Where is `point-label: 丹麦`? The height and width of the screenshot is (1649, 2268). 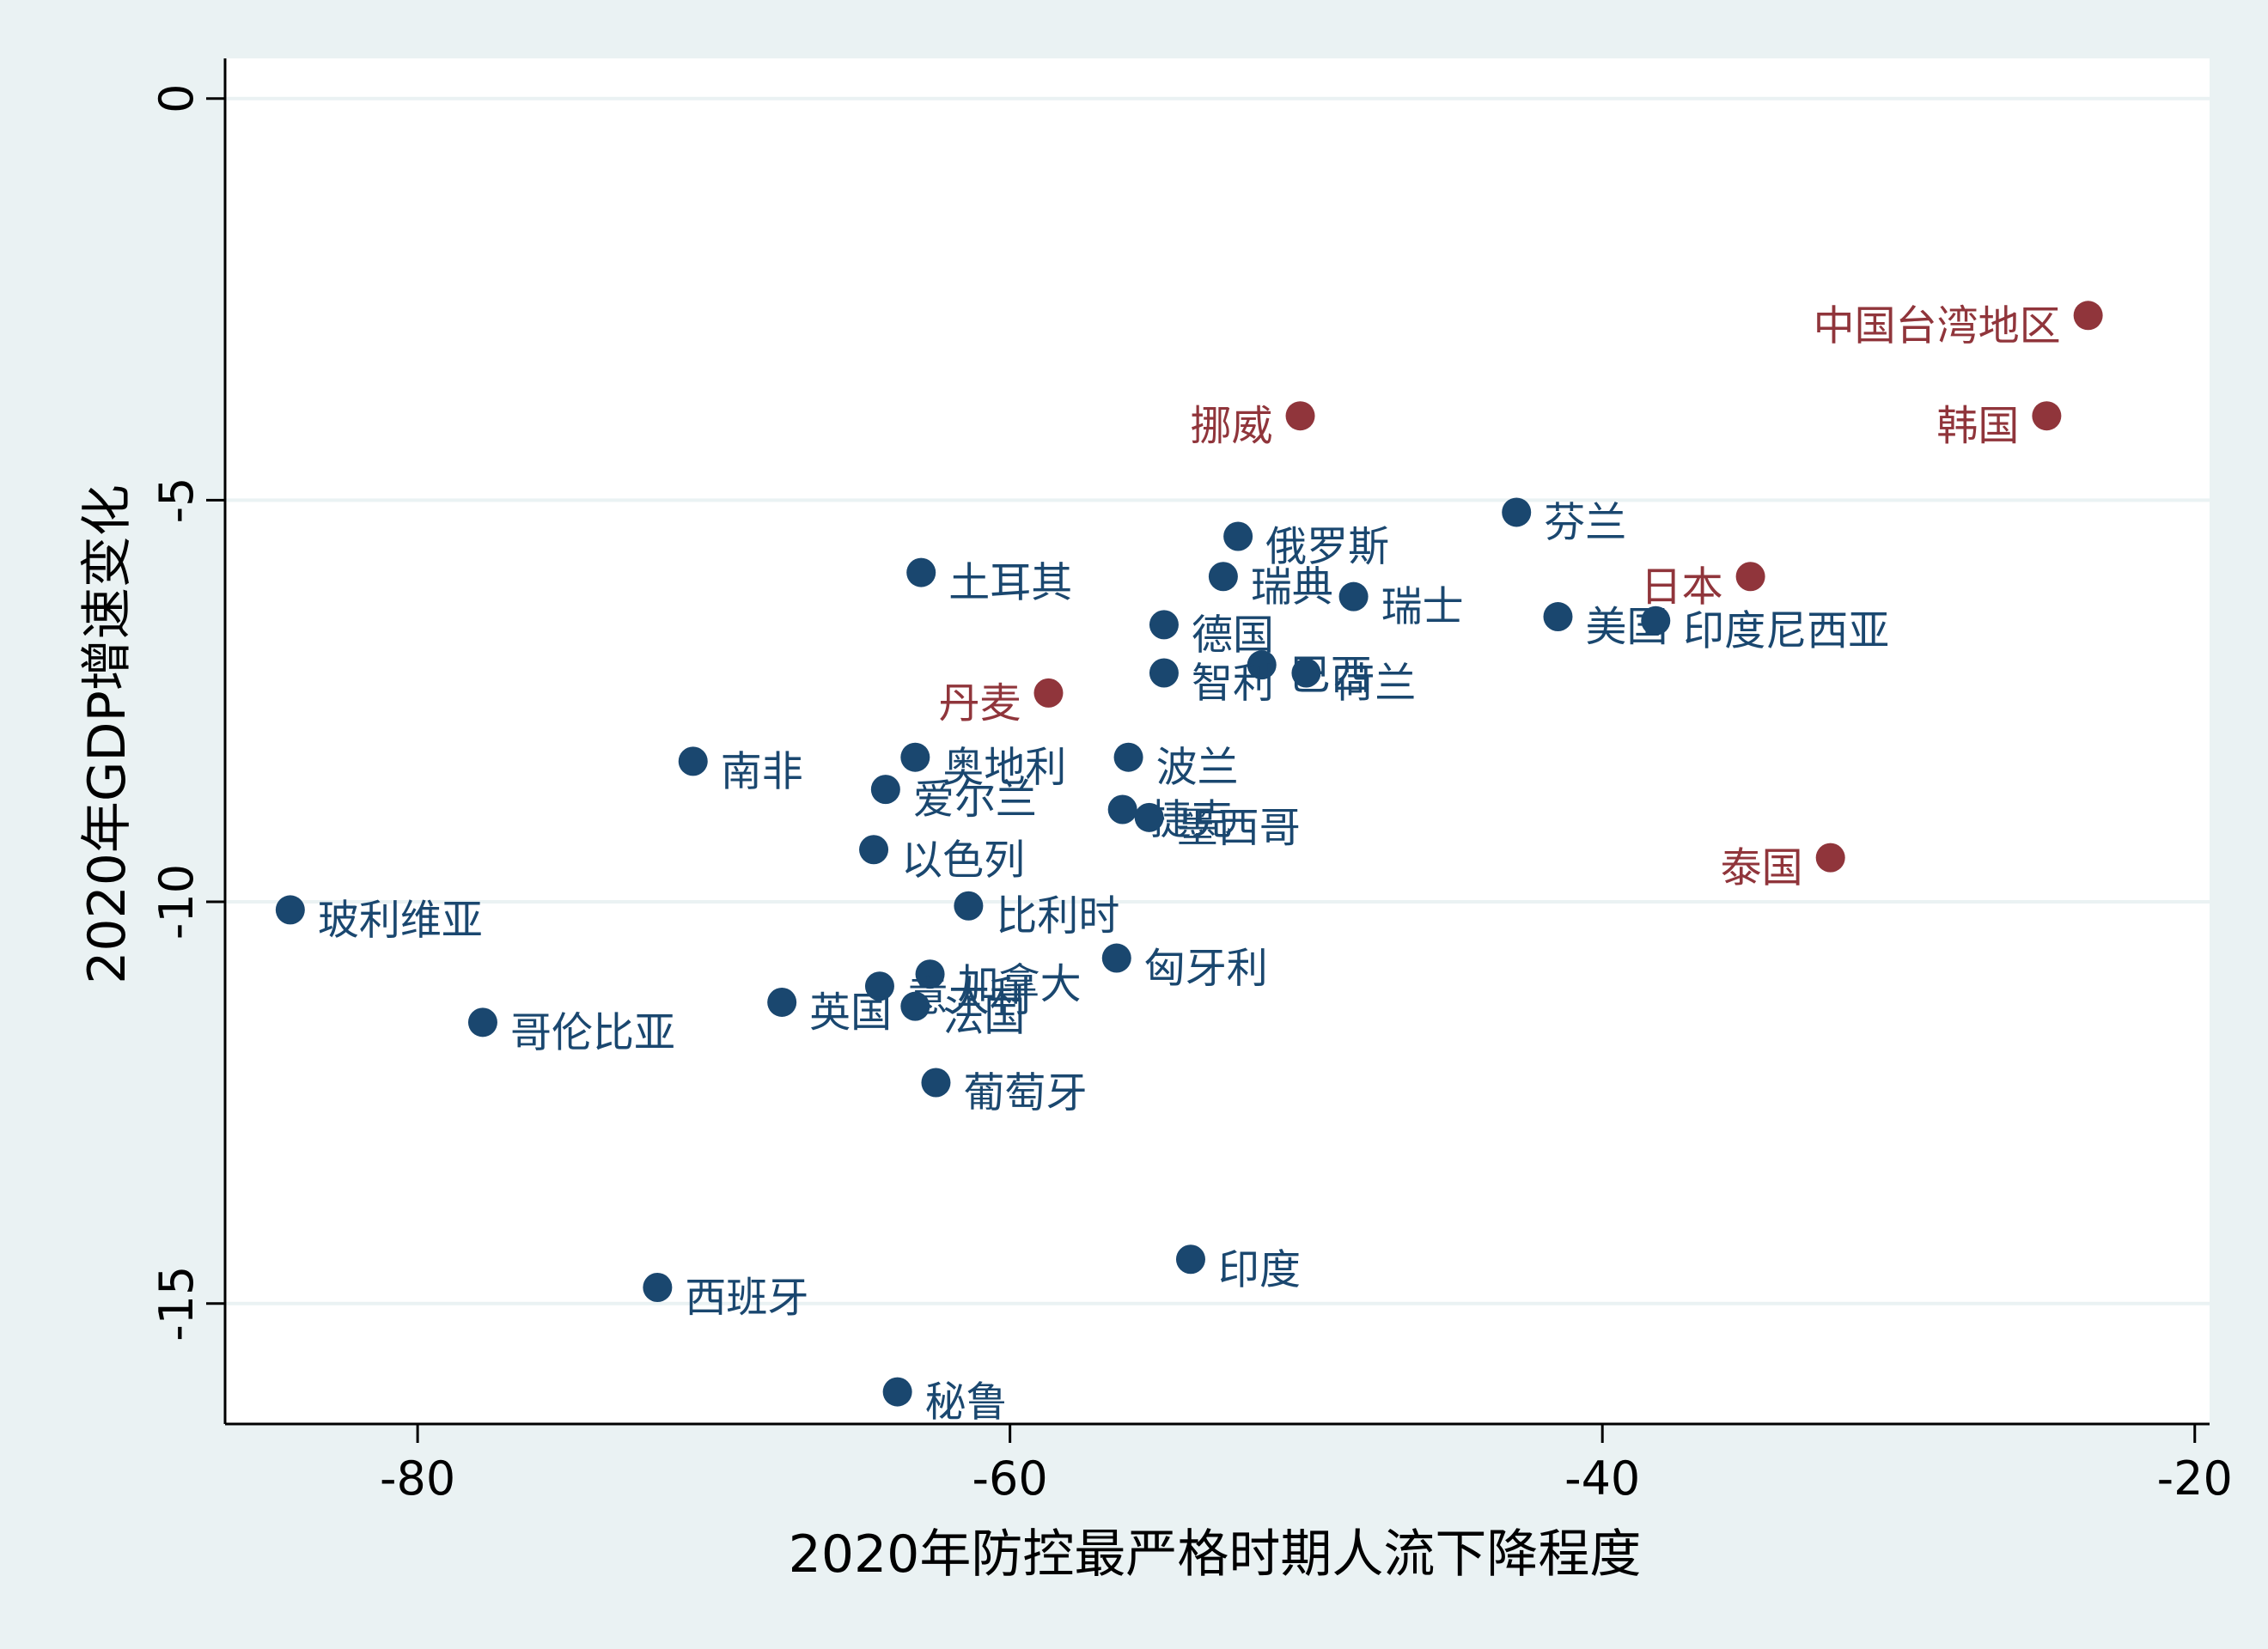
point-label: 丹麦 is located at coordinates (979, 703).